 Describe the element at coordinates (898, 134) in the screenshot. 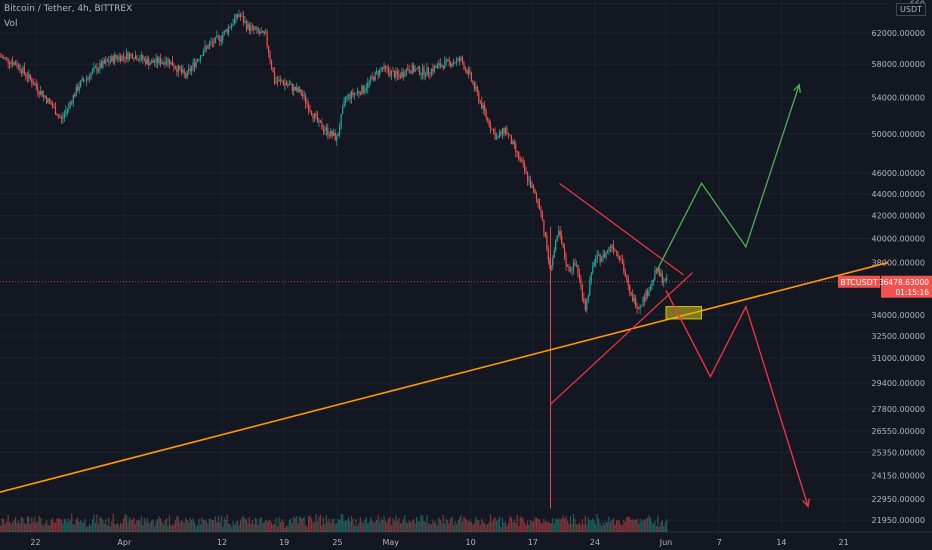

I see `price-tick-label: 50000.00000` at that location.